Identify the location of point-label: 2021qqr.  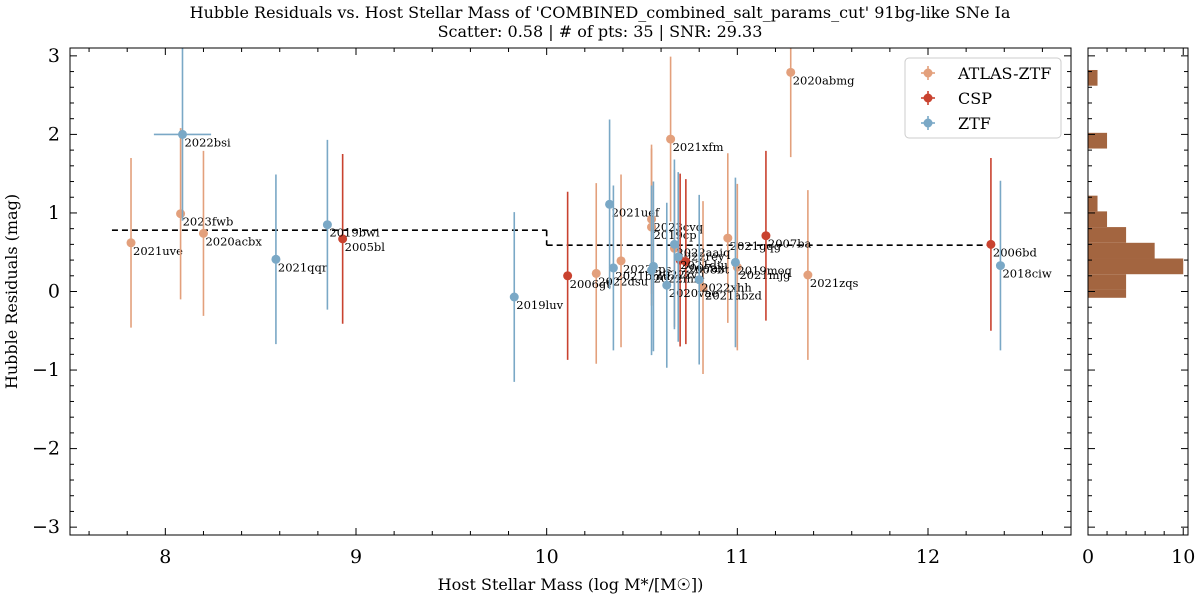
(303, 267).